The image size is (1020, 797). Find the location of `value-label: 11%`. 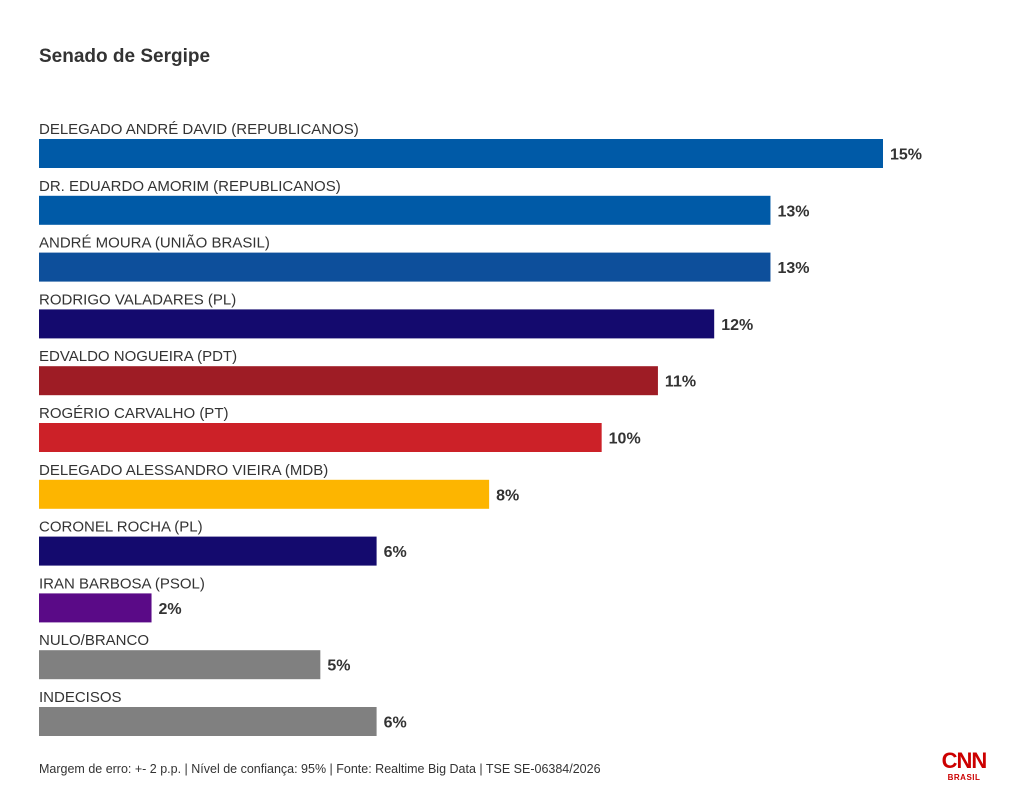

value-label: 11% is located at coordinates (680, 382).